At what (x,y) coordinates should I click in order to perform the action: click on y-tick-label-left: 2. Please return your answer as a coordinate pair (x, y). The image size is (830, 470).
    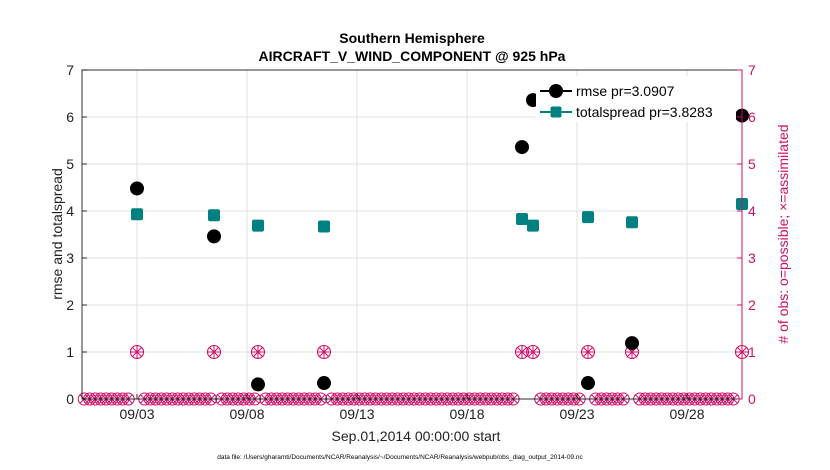
    Looking at the image, I should click on (70, 305).